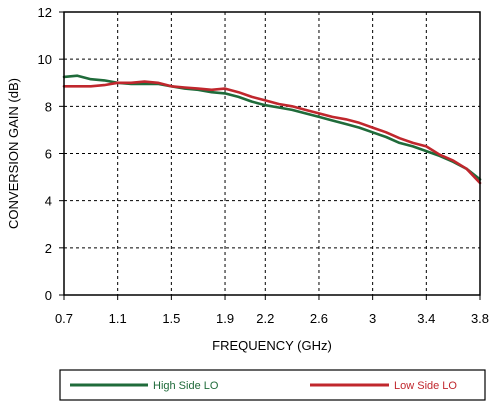 The height and width of the screenshot is (404, 491). Describe the element at coordinates (45, 59) in the screenshot. I see `y-tick-label: 10` at that location.